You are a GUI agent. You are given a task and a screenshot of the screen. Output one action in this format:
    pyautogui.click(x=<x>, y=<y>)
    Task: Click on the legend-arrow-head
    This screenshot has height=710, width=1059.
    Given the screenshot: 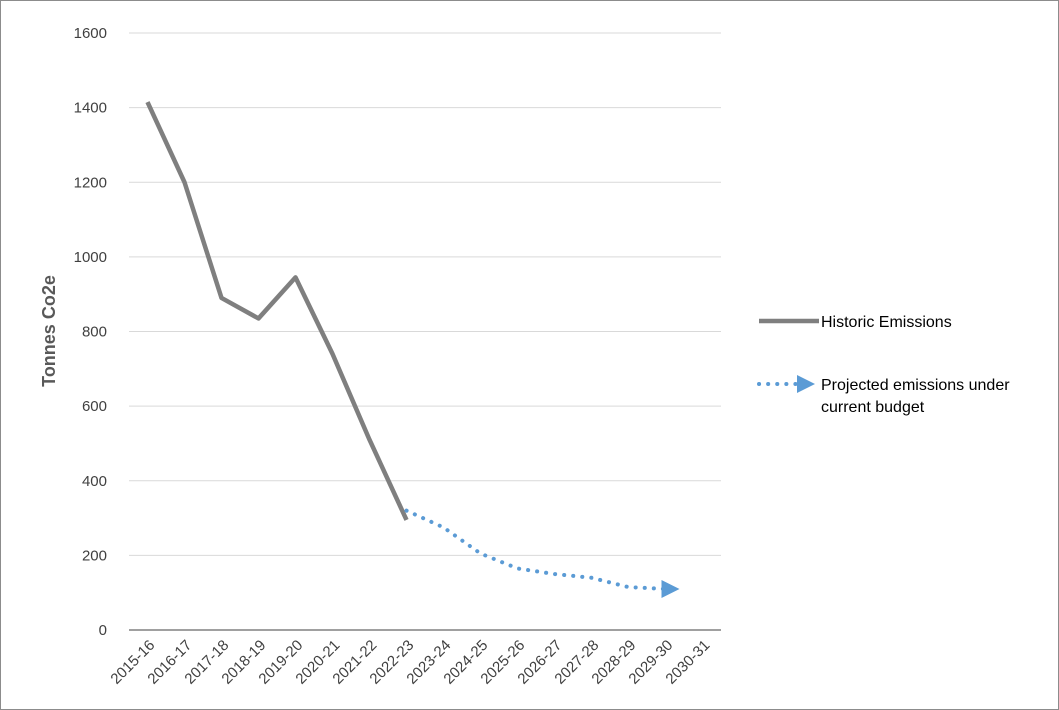 What is the action you would take?
    pyautogui.click(x=806, y=384)
    